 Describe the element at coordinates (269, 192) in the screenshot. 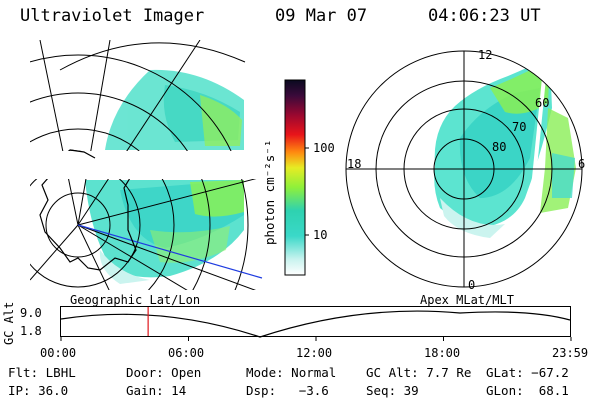

I see `colorbar-unit-label: photon cm⁻²s⁻¹` at that location.